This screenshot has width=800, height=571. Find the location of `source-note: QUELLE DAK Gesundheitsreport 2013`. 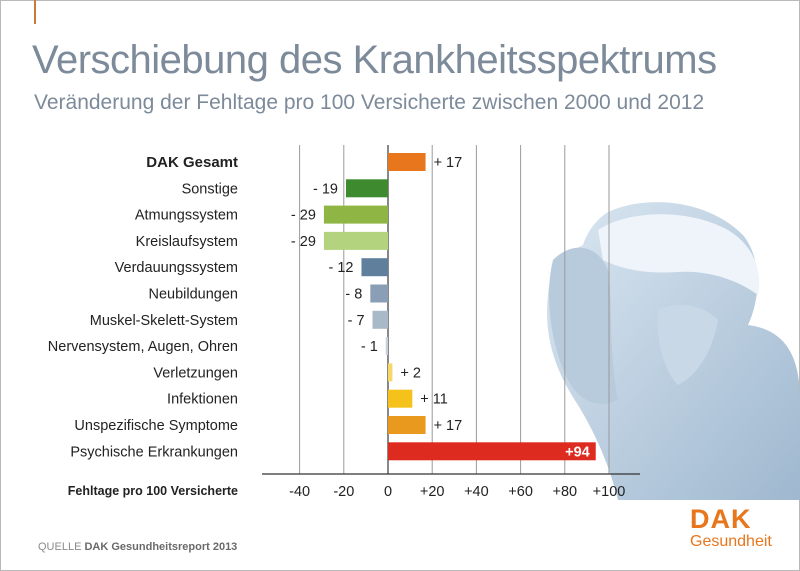

source-note: QUELLE DAK Gesundheitsreport 2013 is located at coordinates (137, 547).